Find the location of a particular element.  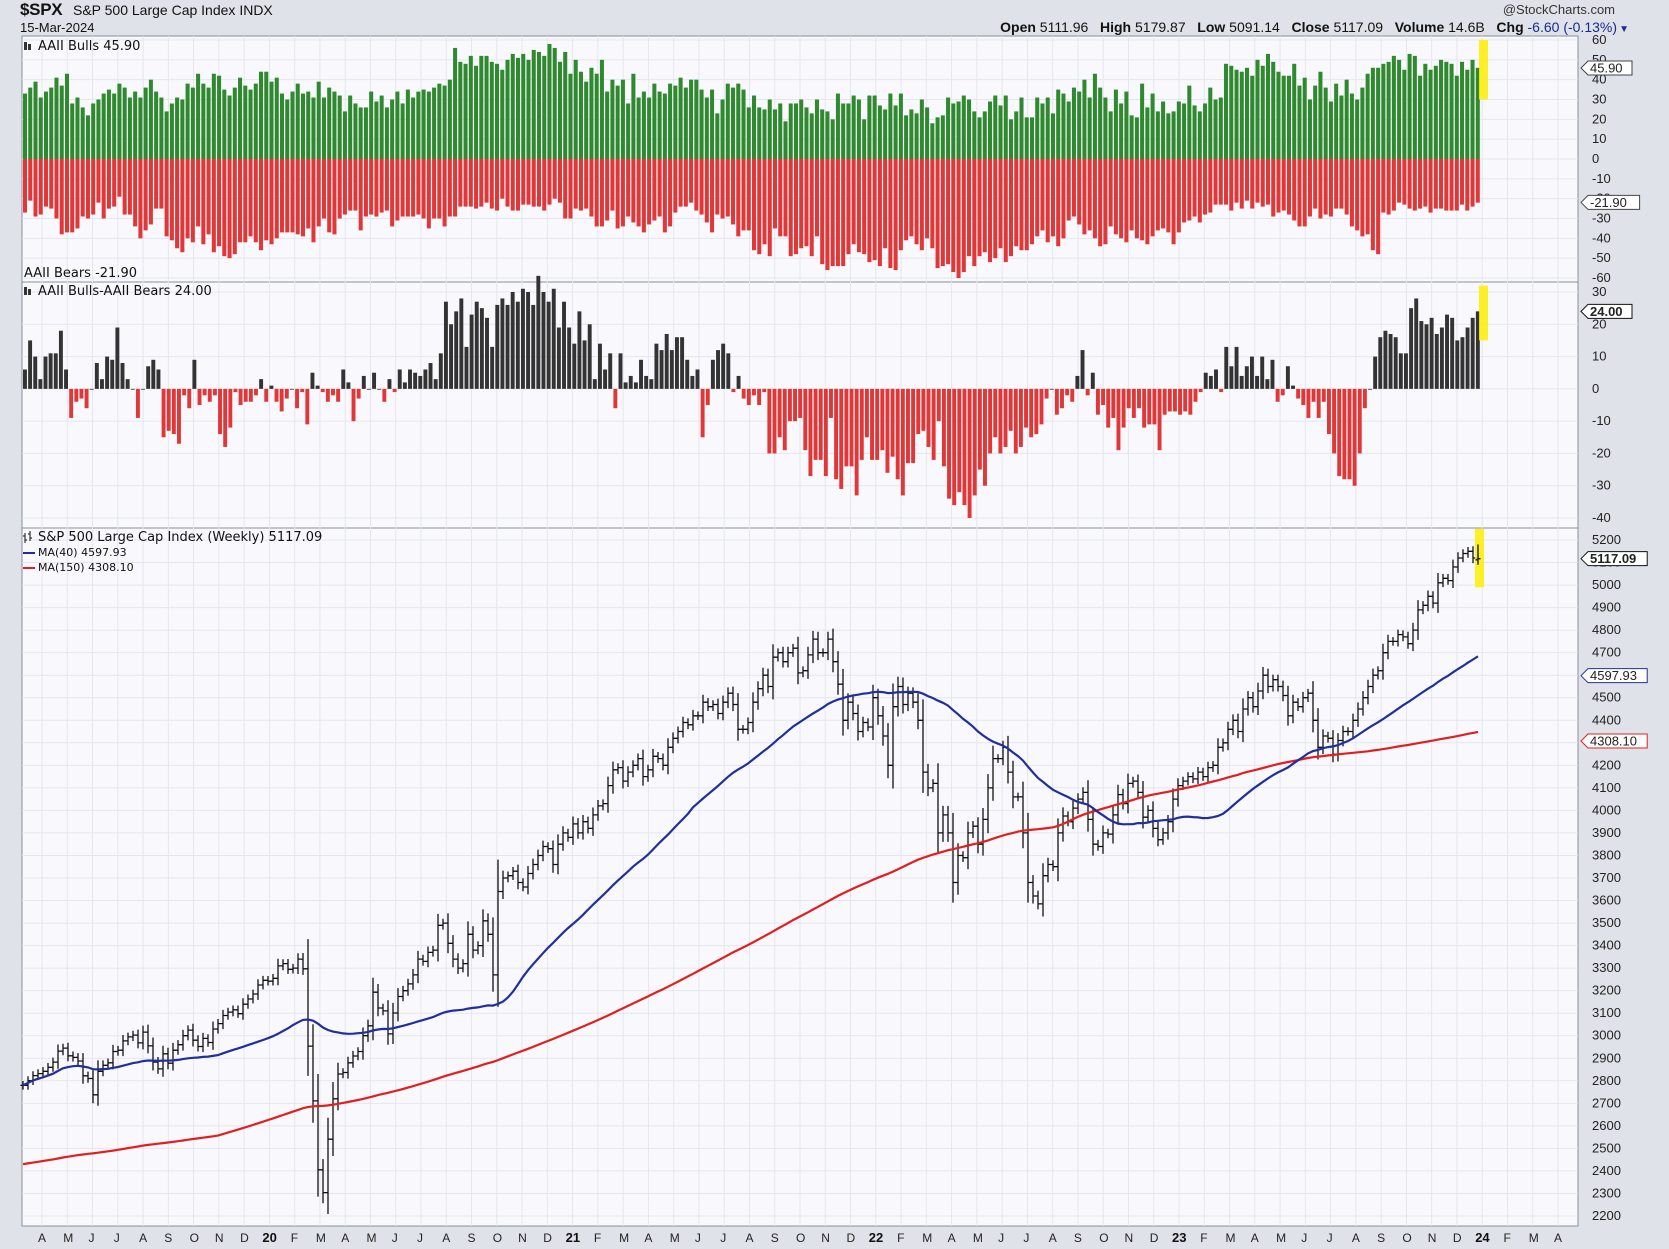

bulls-panel-title: AAII Bulls 45.90 is located at coordinates (89, 46).